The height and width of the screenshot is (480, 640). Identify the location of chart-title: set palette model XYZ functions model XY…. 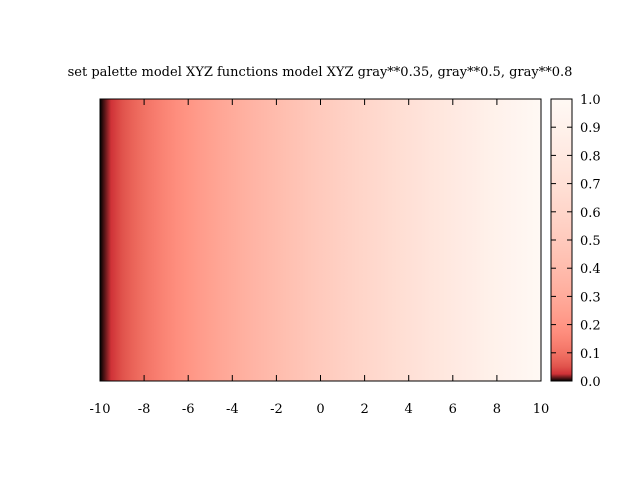
(320, 72).